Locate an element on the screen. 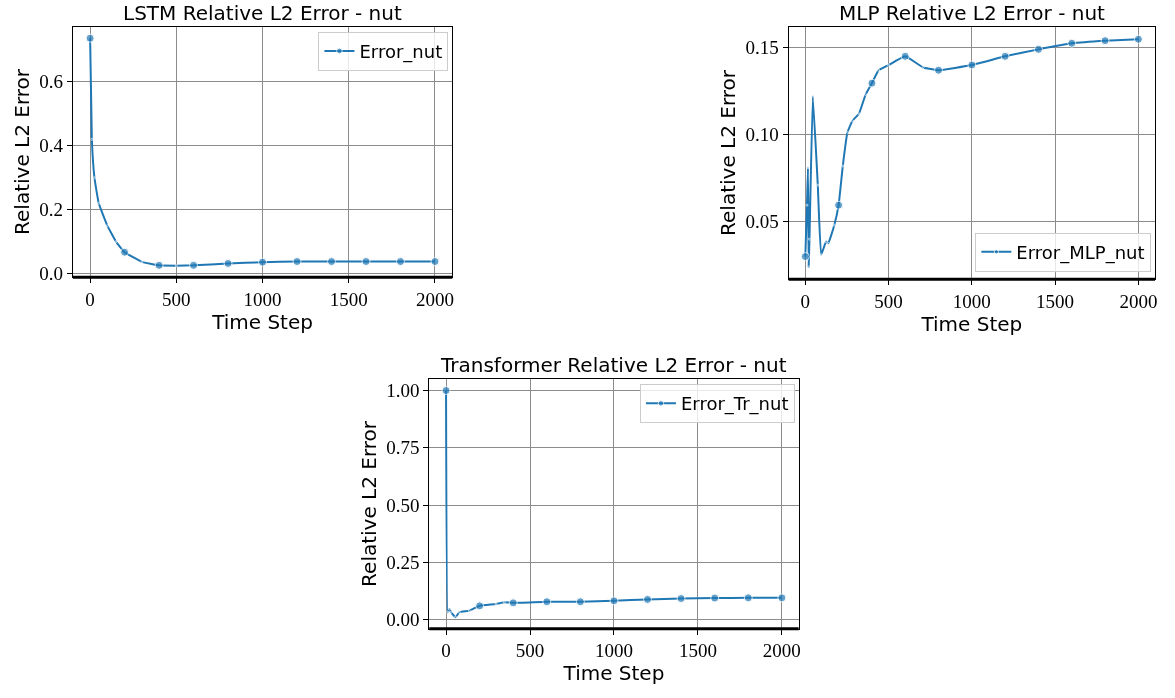 The width and height of the screenshot is (1175, 698). y-tick-label: 0.0 is located at coordinates (51, 274).